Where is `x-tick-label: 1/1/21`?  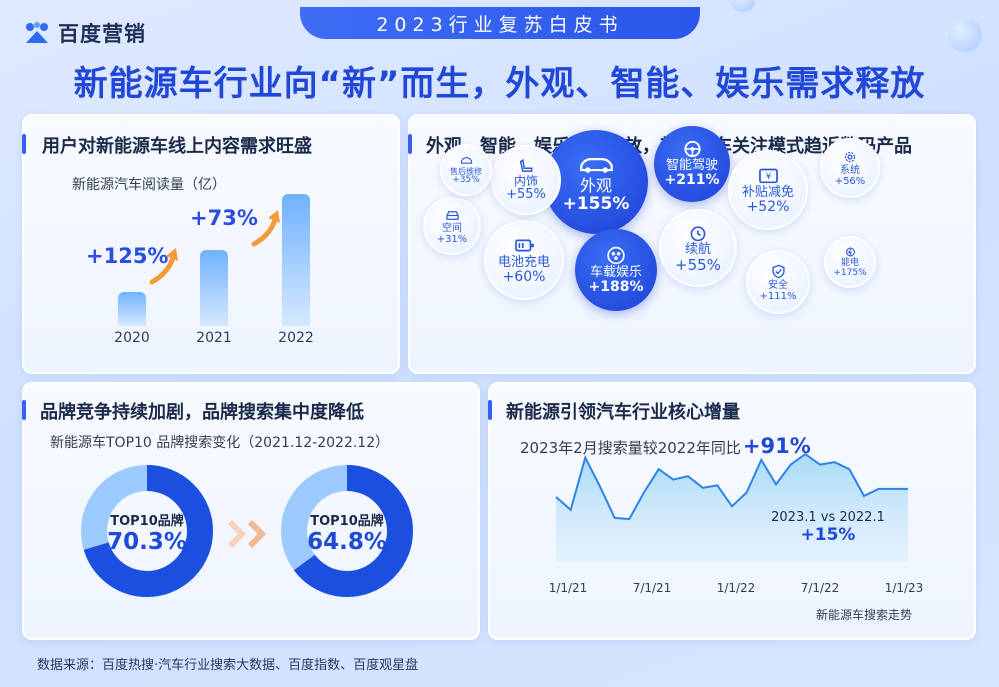
x-tick-label: 1/1/21 is located at coordinates (568, 588).